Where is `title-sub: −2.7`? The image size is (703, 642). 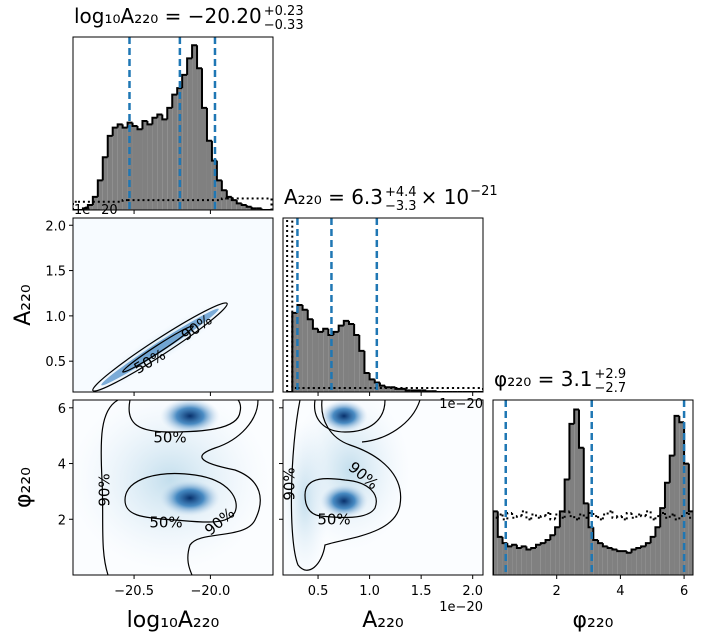 title-sub: −2.7 is located at coordinates (611, 388).